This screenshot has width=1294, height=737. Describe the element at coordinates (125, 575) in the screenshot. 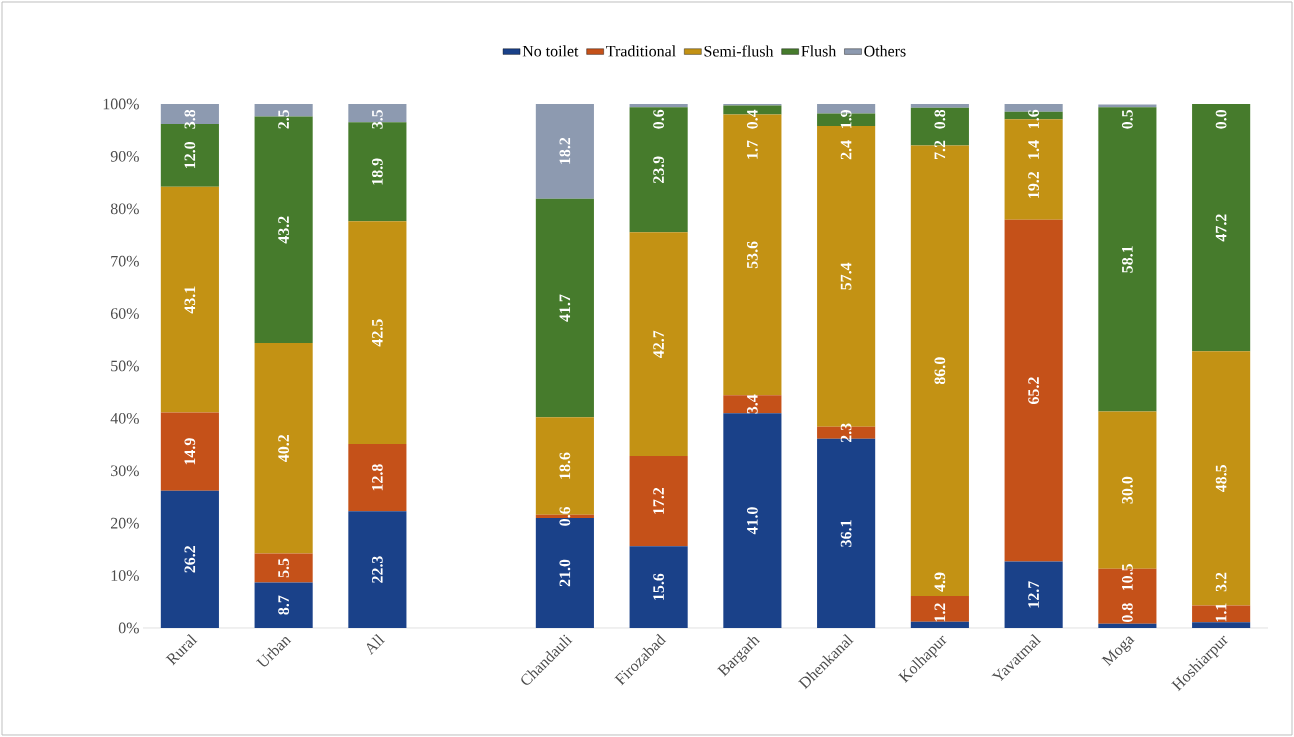

I see `y-tick-label: 10%` at that location.